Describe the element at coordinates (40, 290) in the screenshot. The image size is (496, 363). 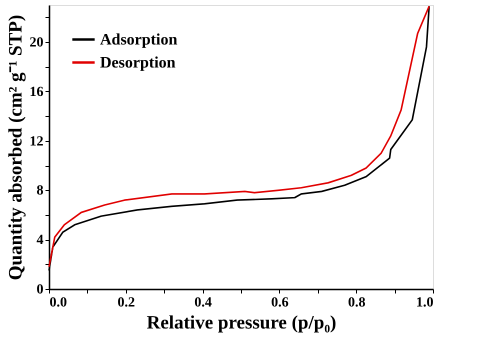
I see `y-tick-label: 0` at that location.